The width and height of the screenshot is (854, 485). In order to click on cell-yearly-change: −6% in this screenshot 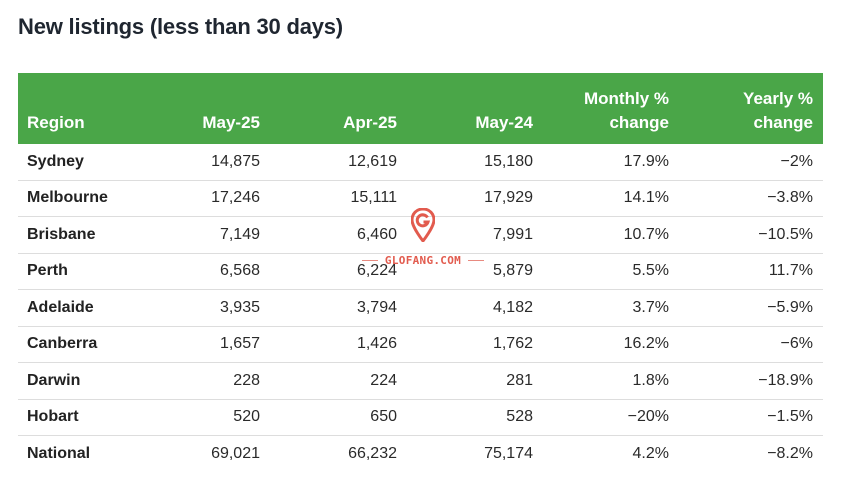, I will do `click(751, 344)`.